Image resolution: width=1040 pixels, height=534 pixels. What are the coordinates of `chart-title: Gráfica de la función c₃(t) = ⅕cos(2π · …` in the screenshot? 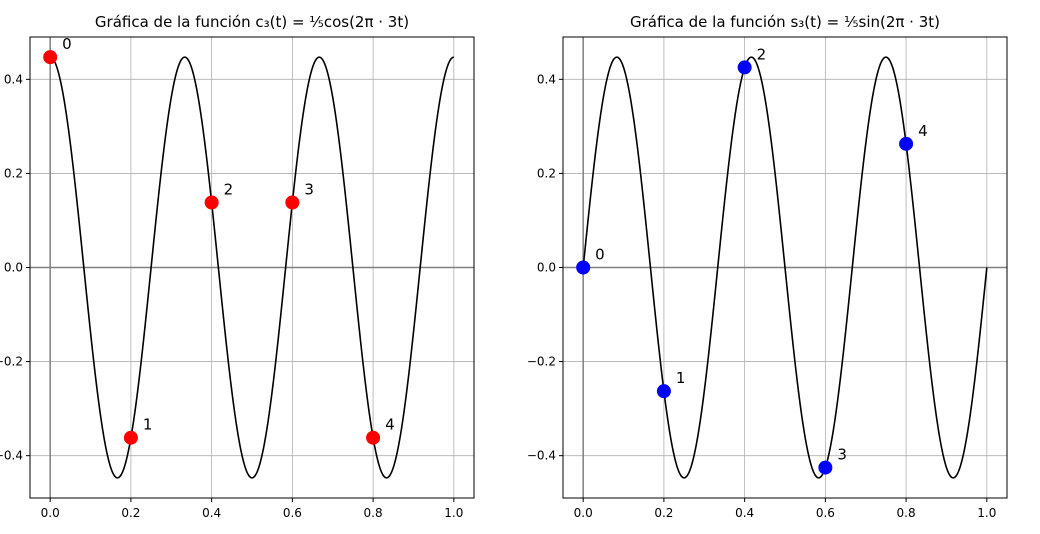 It's located at (252, 22).